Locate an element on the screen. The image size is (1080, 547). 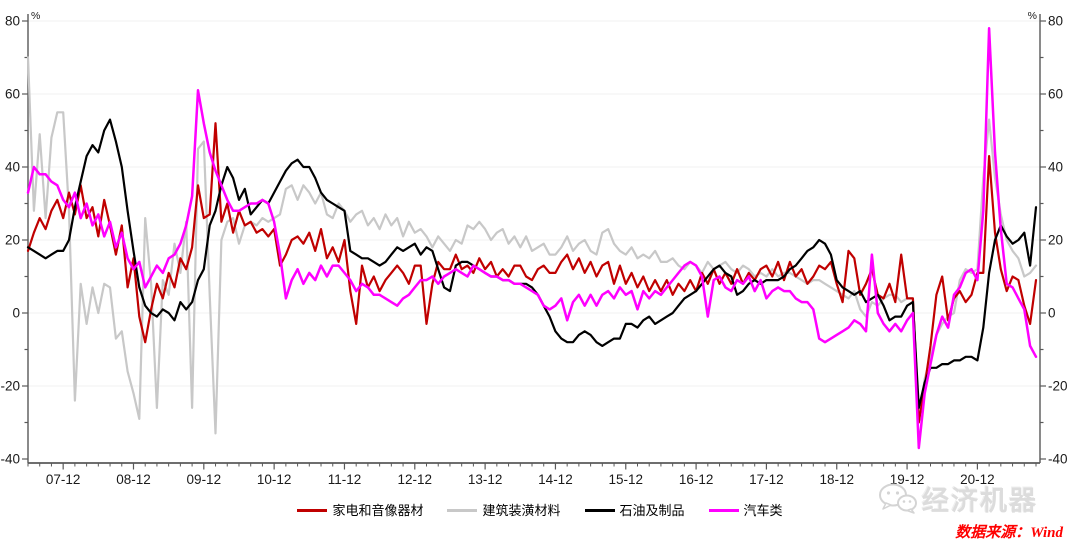
appliances-line-swatch is located at coordinates (312, 510).